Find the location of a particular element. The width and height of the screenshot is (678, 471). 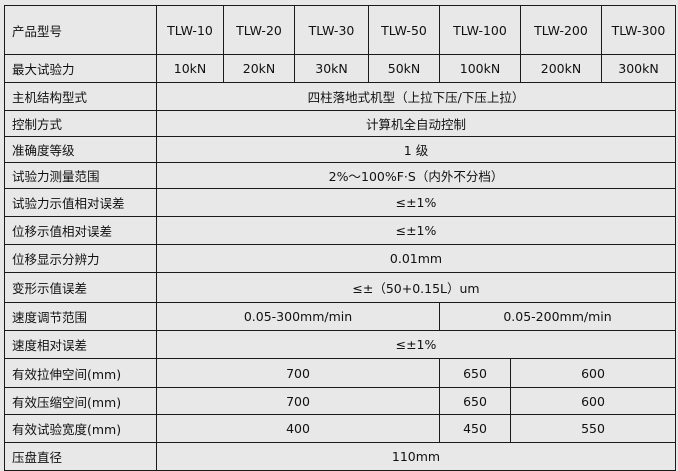

value-cell: 四柱落地式机型（上拉下压/下压上拉） is located at coordinates (416, 96).